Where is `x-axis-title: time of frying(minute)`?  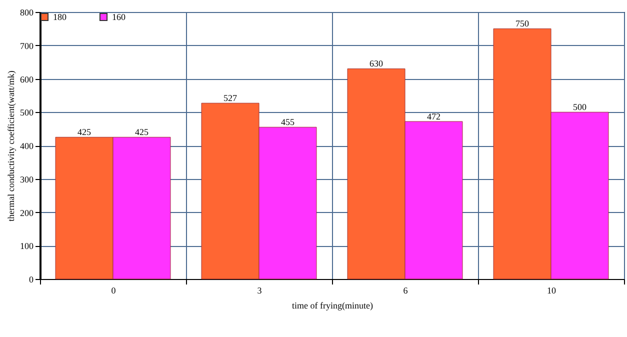
x-axis-title: time of frying(minute) is located at coordinates (332, 305).